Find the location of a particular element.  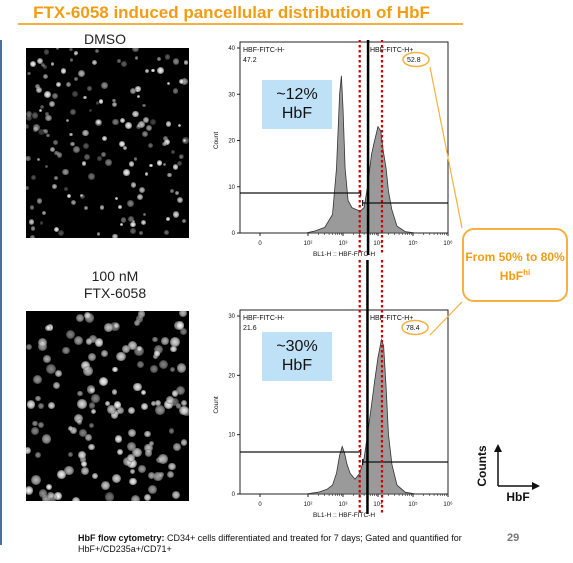

condition-label-treated: 100 nM FTX-6058 is located at coordinates (115, 285).